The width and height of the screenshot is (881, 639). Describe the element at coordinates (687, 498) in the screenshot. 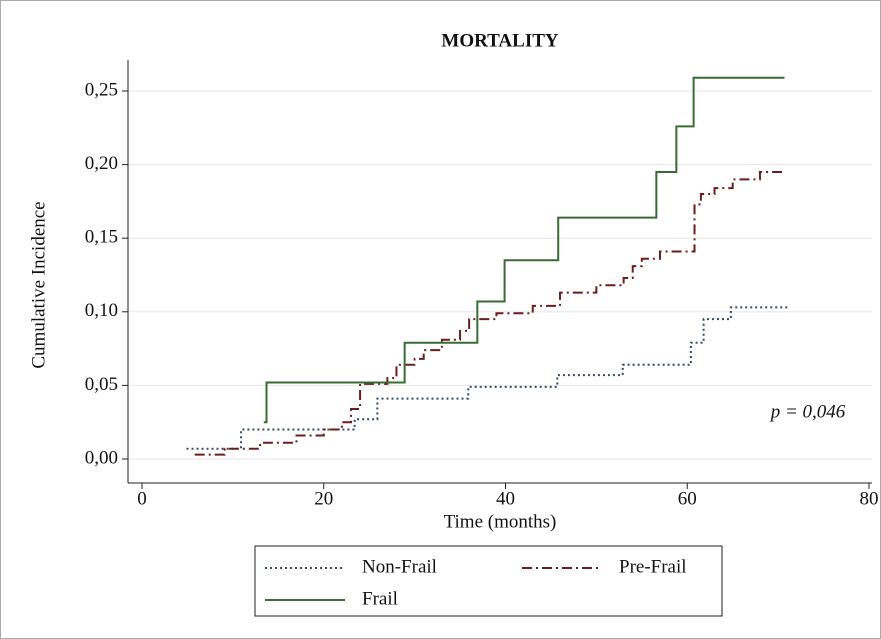

I see `x-tick-label: 60` at that location.